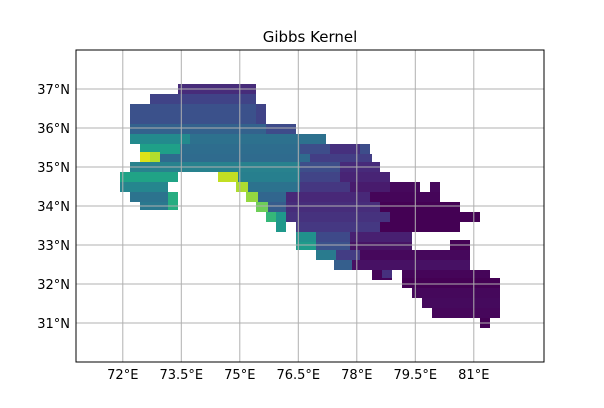  I want to click on region-east5, so click(378, 227).